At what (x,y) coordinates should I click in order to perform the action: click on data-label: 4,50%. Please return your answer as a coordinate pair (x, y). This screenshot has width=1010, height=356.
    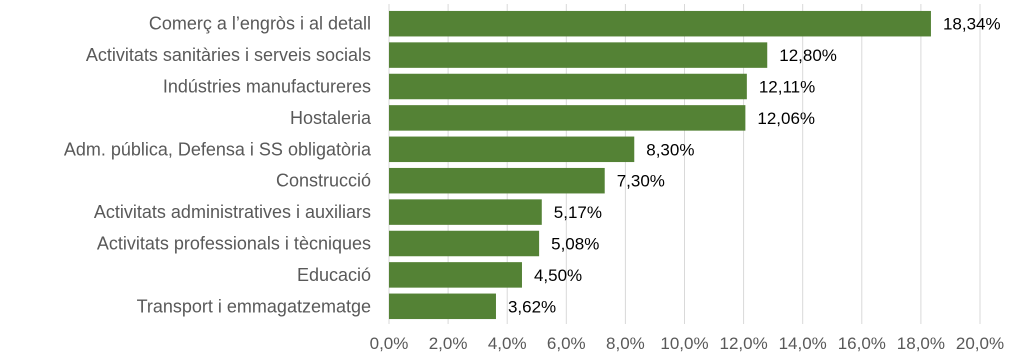
    Looking at the image, I should click on (558, 275).